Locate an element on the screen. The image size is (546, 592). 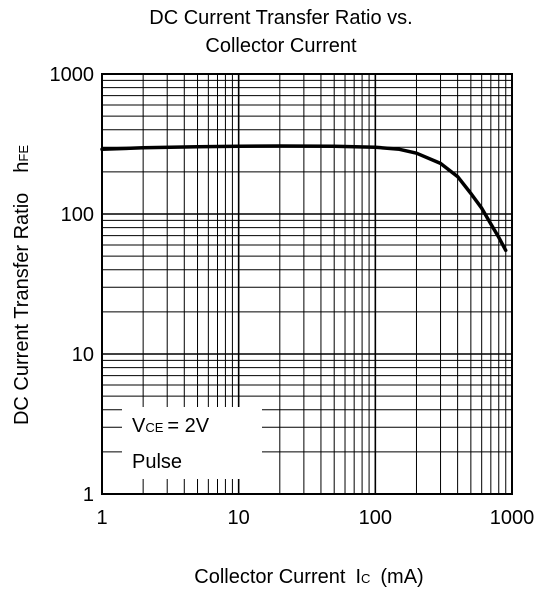
y-axis-symbol-sub: FE is located at coordinates (23, 153).